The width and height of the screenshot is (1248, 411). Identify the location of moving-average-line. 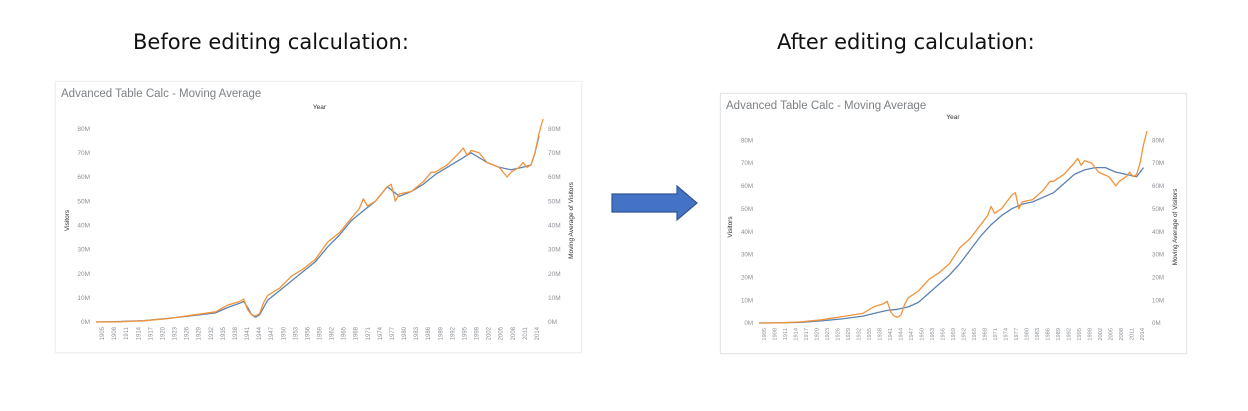
(953, 227).